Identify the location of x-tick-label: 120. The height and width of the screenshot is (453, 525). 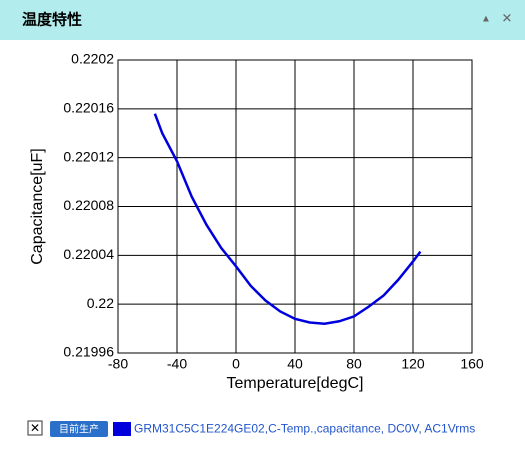
(413, 364).